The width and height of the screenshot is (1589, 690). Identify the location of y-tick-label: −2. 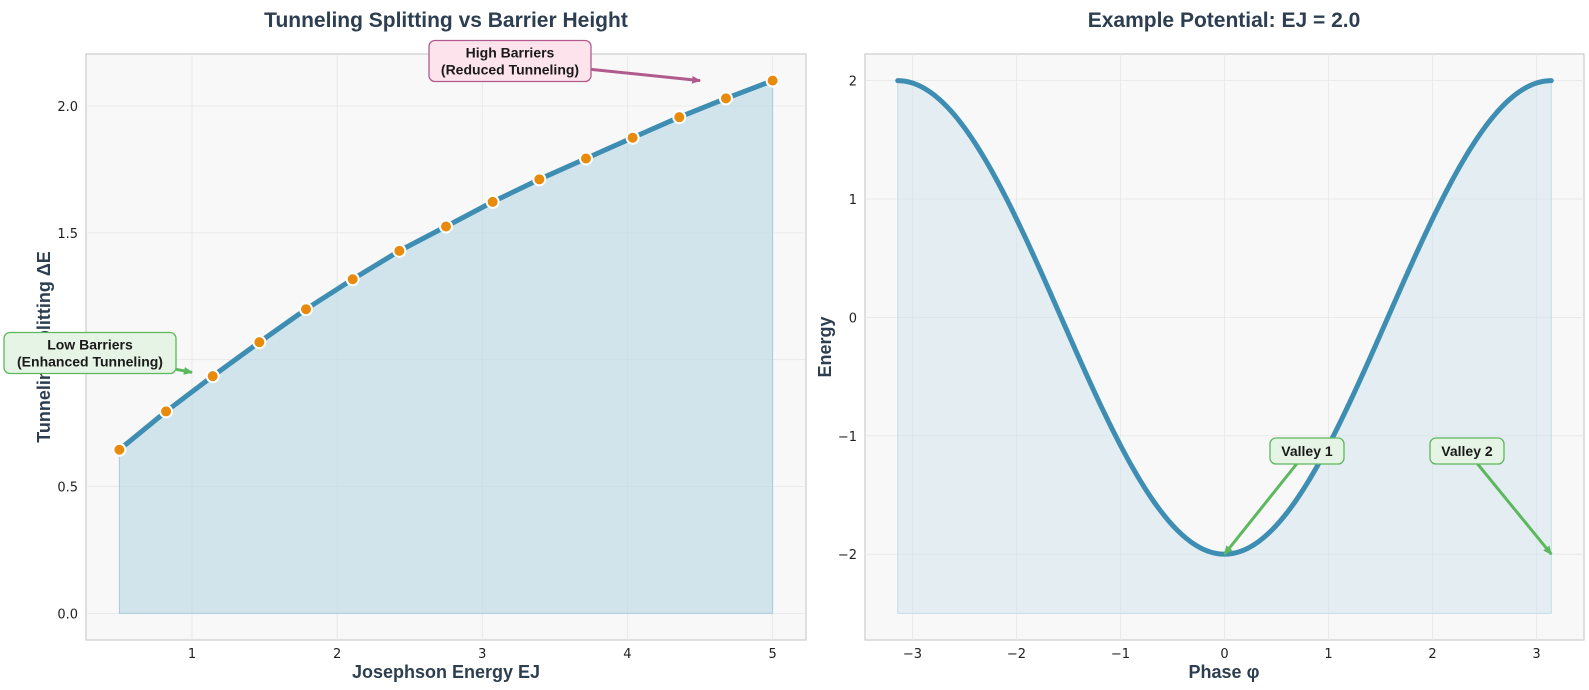
(847, 555).